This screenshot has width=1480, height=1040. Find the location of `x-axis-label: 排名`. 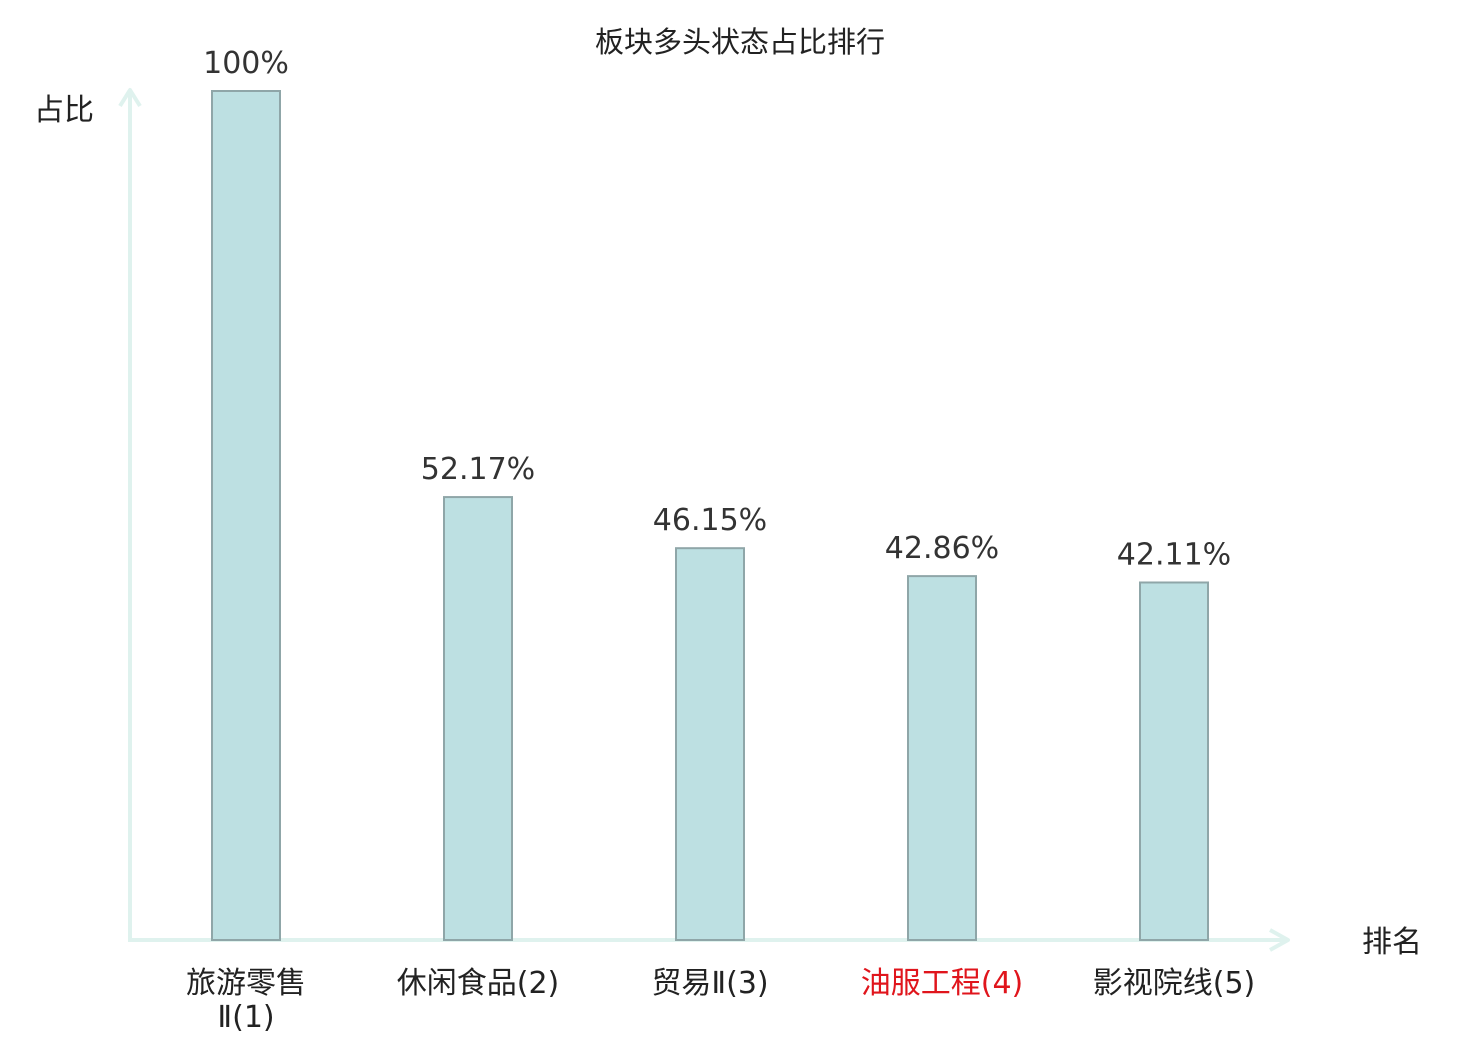

x-axis-label: 排名 is located at coordinates (1392, 942).